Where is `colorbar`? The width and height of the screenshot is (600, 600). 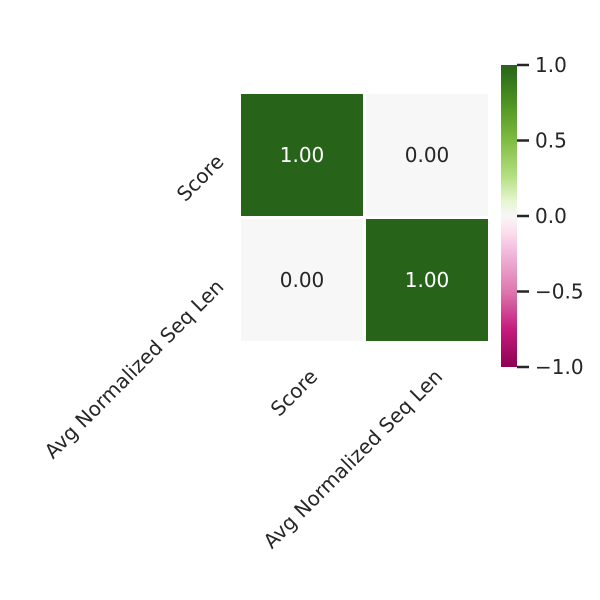
colorbar is located at coordinates (509, 216).